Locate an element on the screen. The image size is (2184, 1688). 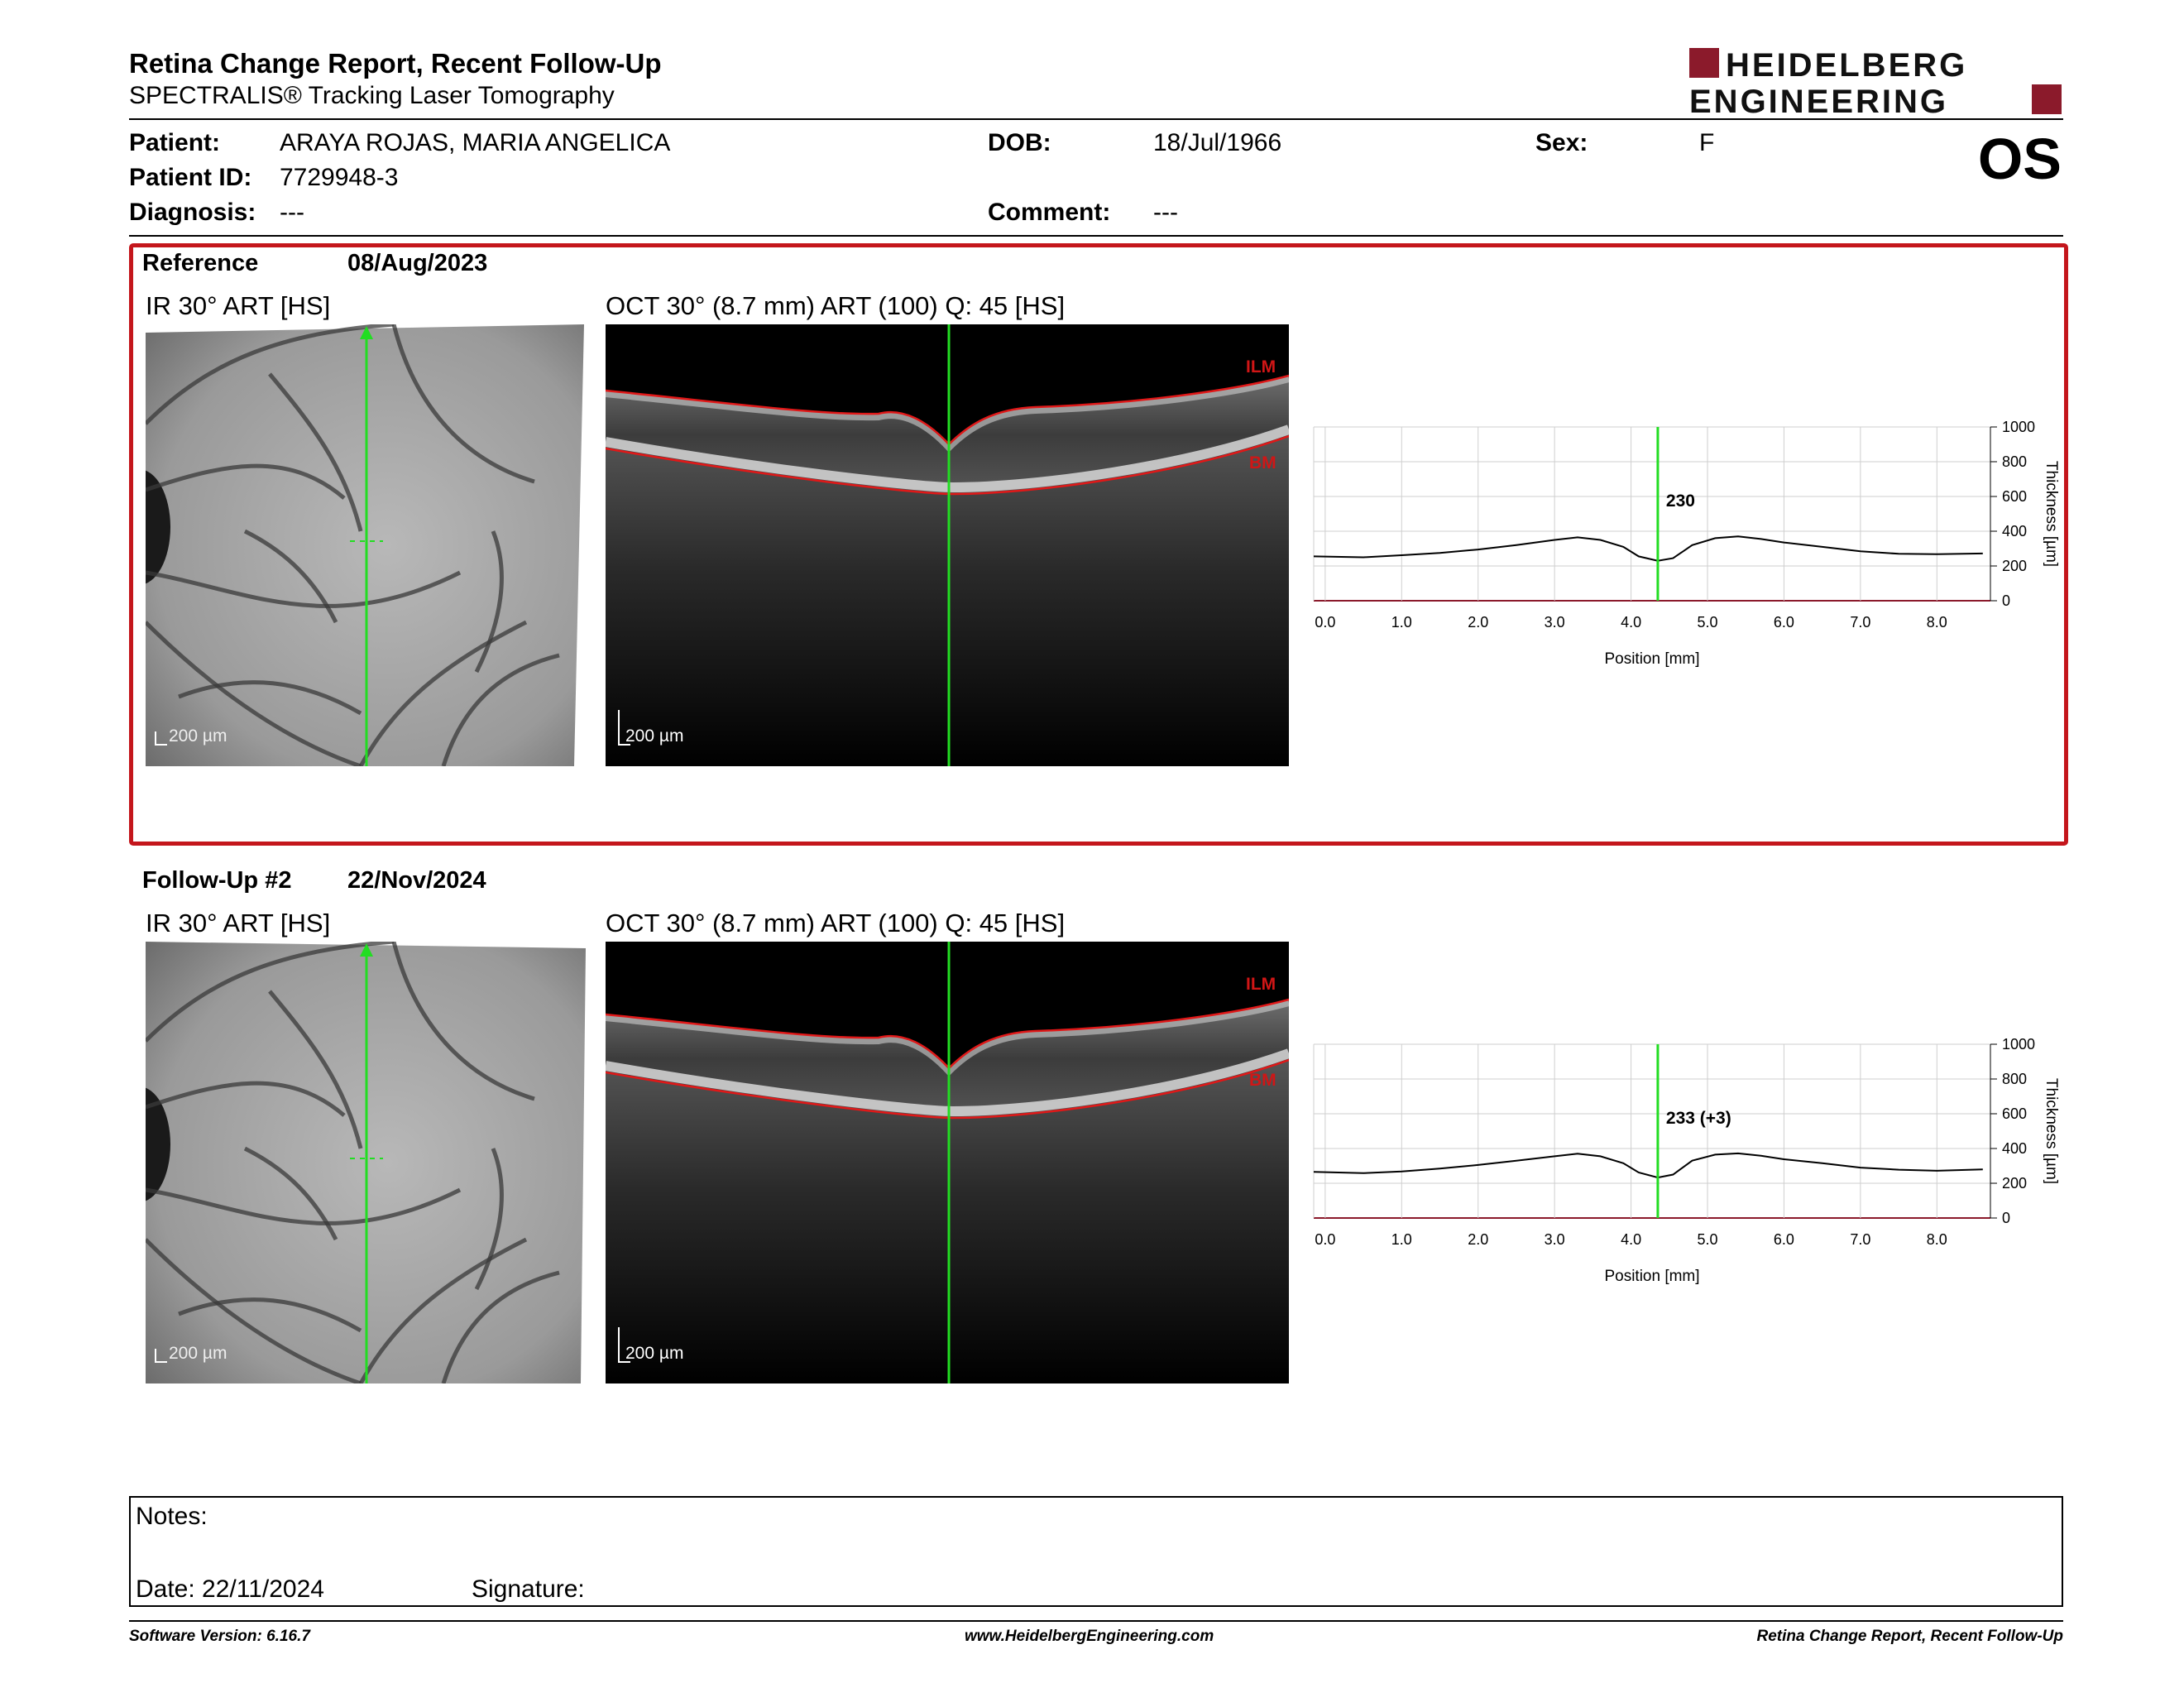
exam-label: Follow-Up #2 is located at coordinates (217, 880).